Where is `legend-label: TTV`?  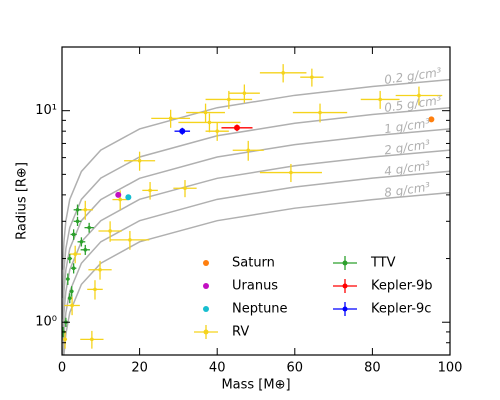 legend-label: TTV is located at coordinates (383, 263).